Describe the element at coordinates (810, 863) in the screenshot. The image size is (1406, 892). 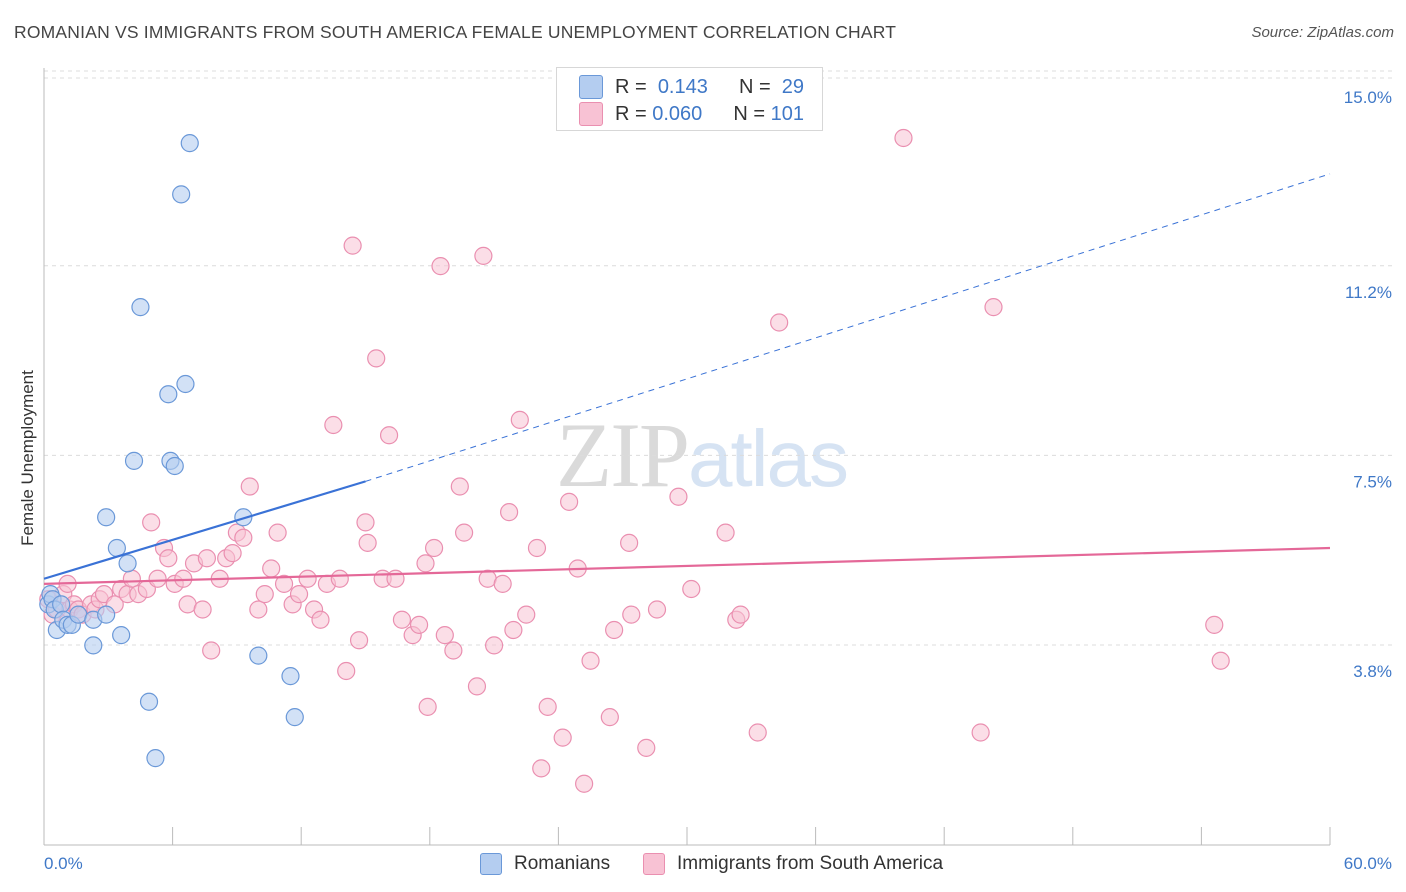
I see `legend-label: Immigrants from South America` at that location.